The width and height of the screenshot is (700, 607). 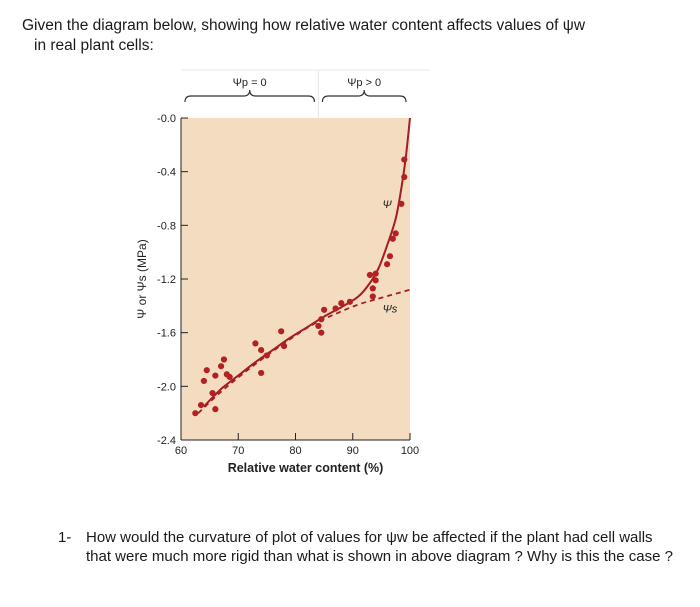 What do you see at coordinates (65, 537) in the screenshot?
I see `question-number: 1-` at bounding box center [65, 537].